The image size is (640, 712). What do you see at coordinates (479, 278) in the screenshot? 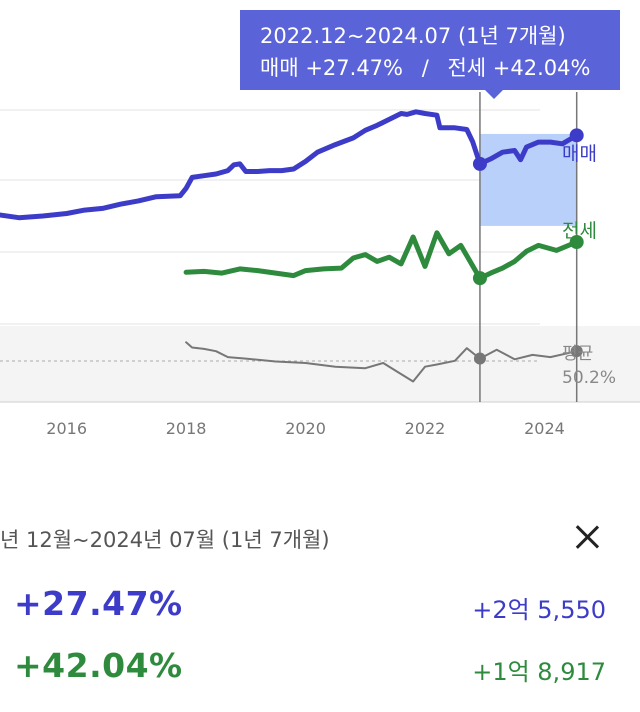
I see `series-1-start-marker` at bounding box center [479, 278].